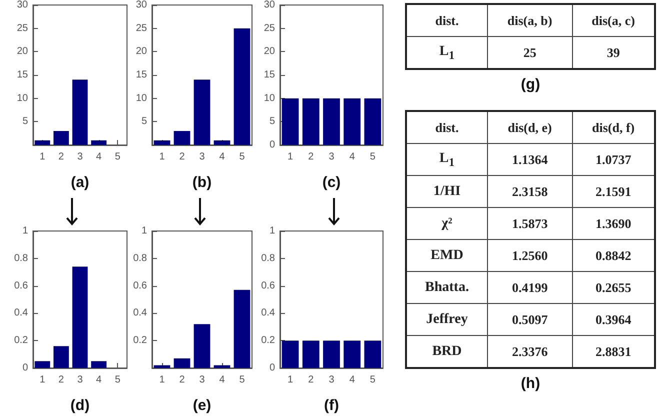 The image size is (661, 418). I want to click on category-label: Jeffrey, so click(447, 319).